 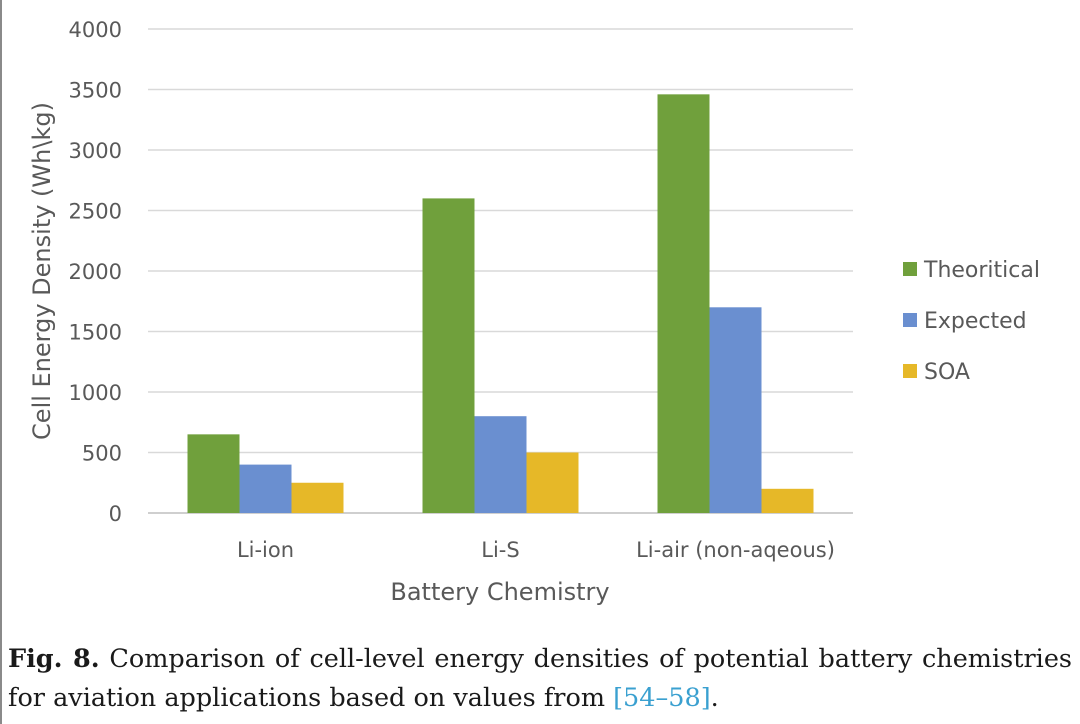 I want to click on caption-end: ., so click(x=714, y=698).